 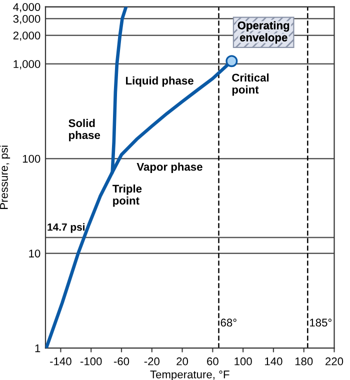 I want to click on annotation: Operating envelope, so click(x=264, y=32).